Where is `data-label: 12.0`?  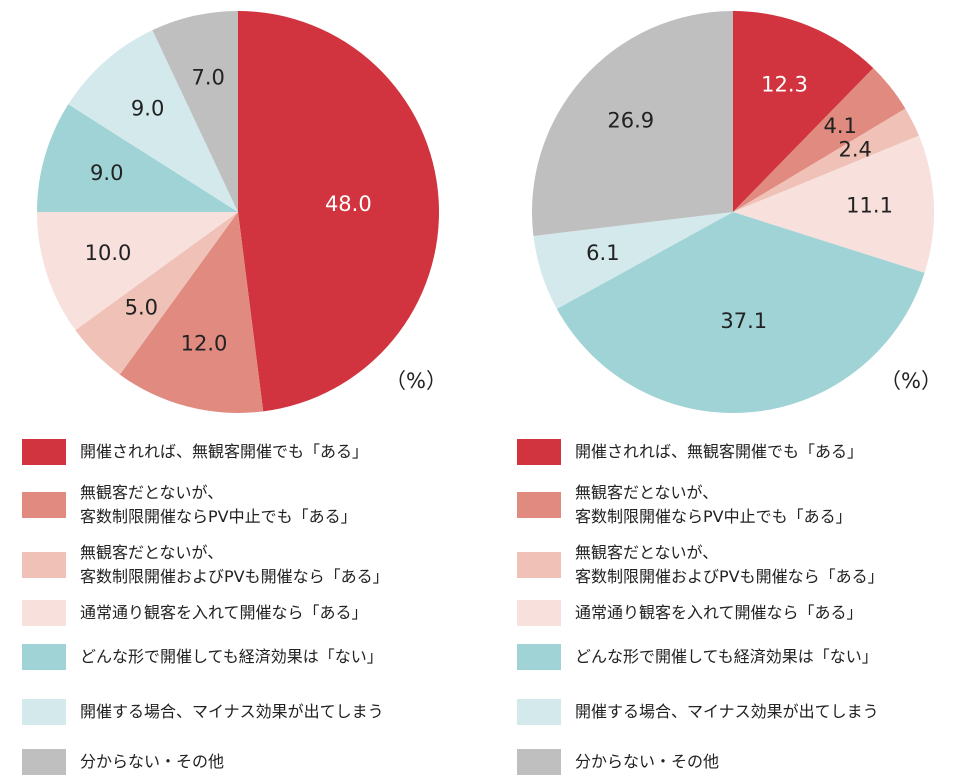
data-label: 12.0 is located at coordinates (204, 343).